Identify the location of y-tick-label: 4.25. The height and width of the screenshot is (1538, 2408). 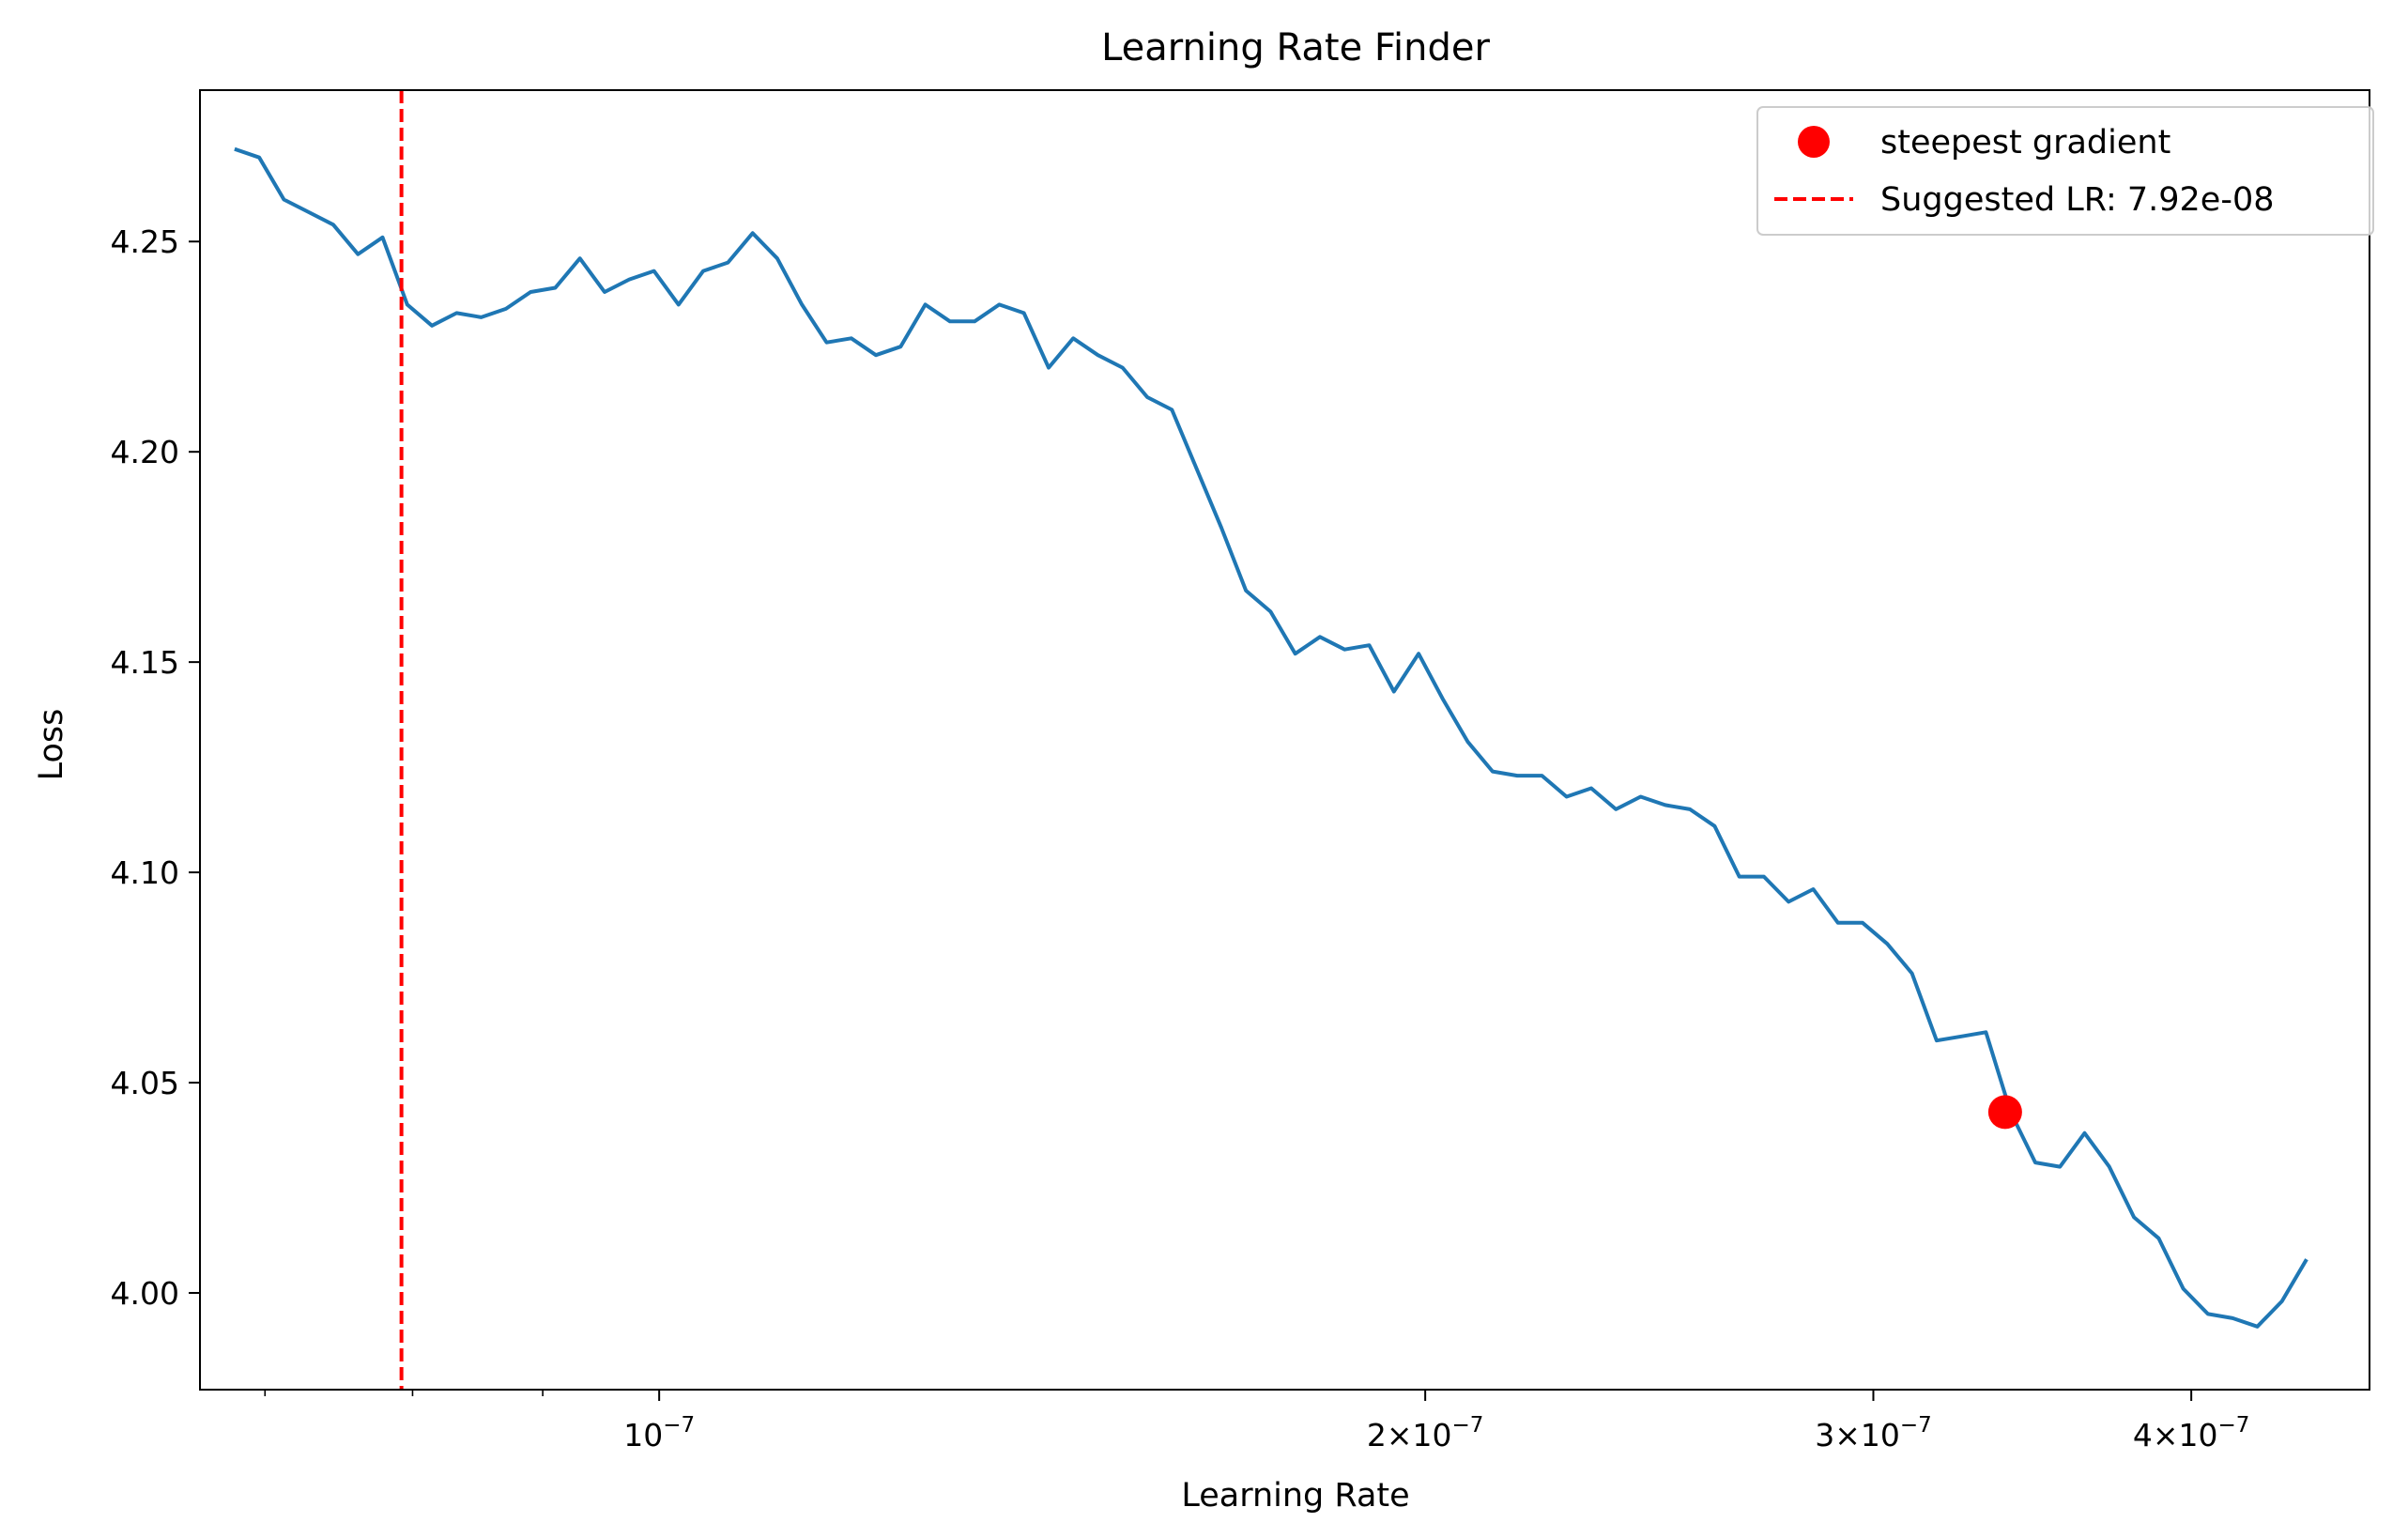
(145, 241).